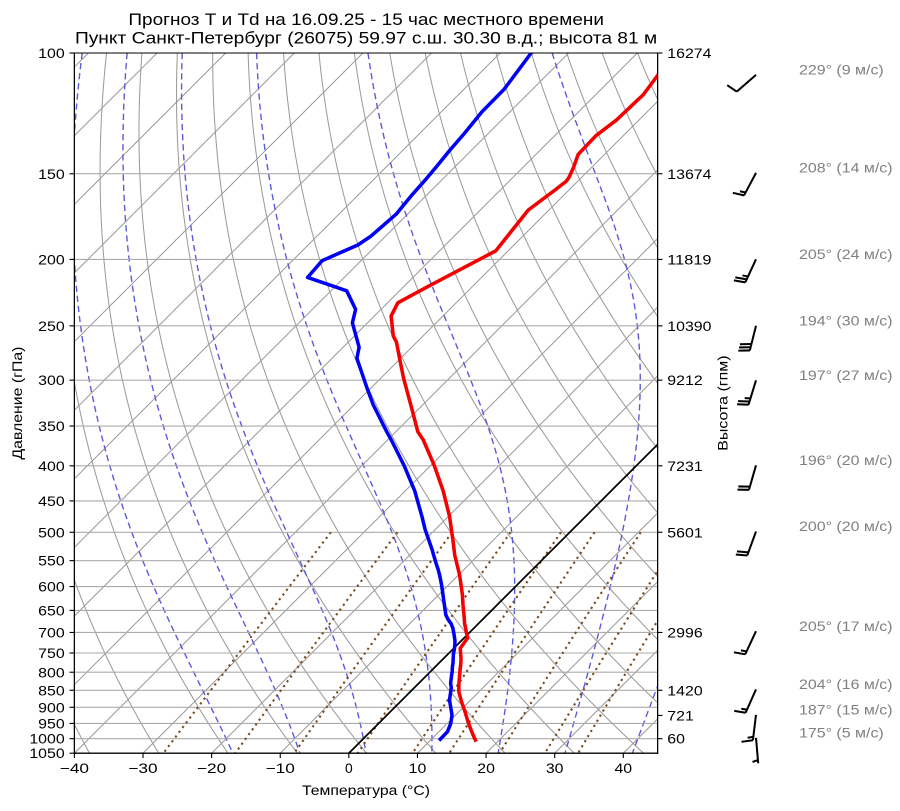 This screenshot has width=900, height=811. Describe the element at coordinates (722, 402) in the screenshot. I see `svg-text: Высота (гпм)` at that location.